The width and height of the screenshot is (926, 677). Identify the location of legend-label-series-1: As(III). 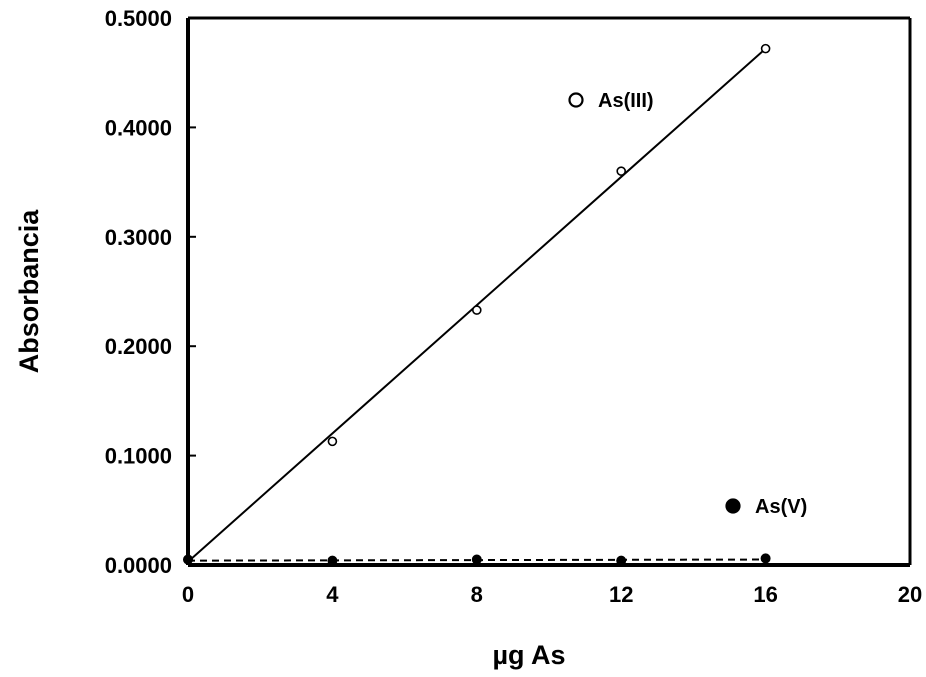
(626, 101).